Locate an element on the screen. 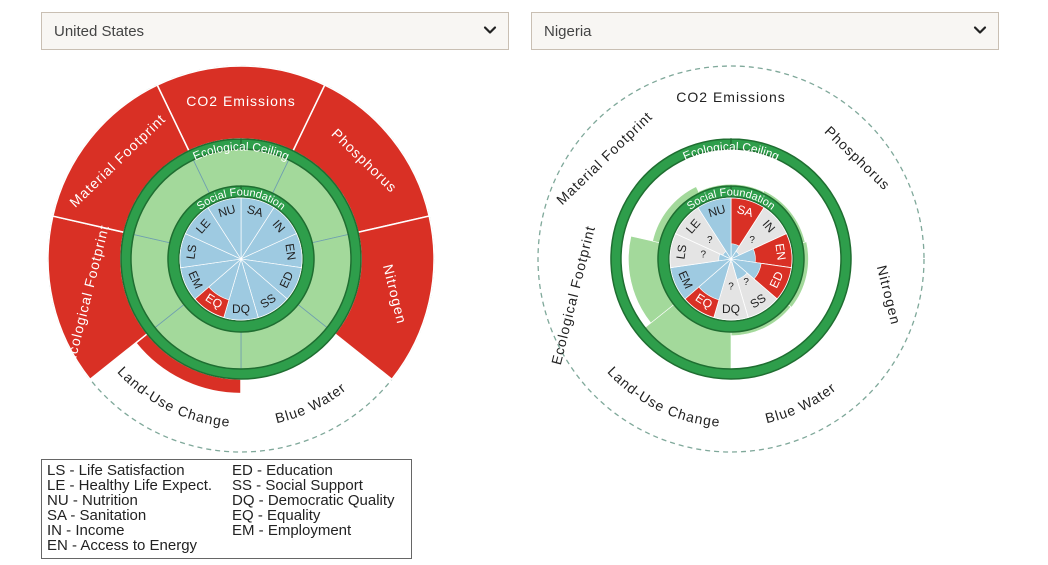 Image resolution: width=1048 pixels, height=565 pixels. eco-label-eco: Ecological Footprint is located at coordinates (573, 295).